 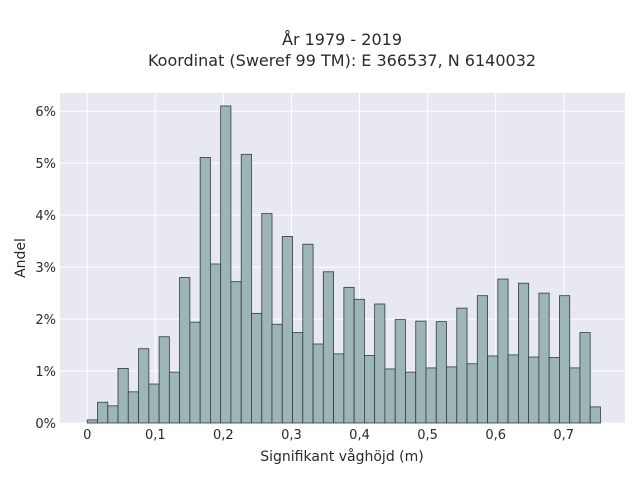 What do you see at coordinates (21, 258) in the screenshot?
I see `y-axis-label: Andel` at bounding box center [21, 258].